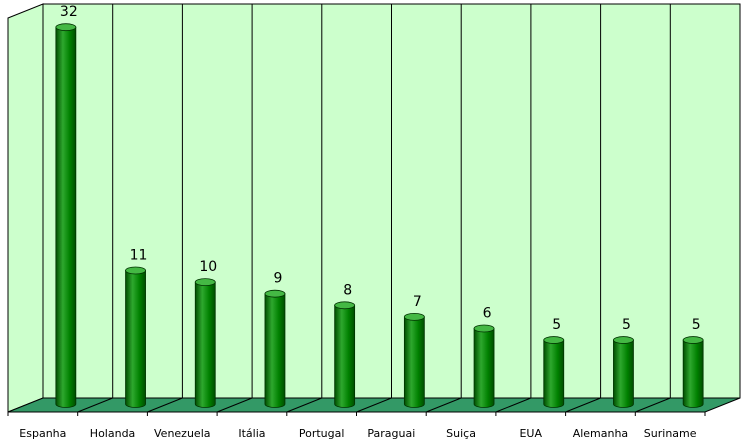 The height and width of the screenshot is (442, 742). Describe the element at coordinates (322, 433) in the screenshot. I see `x-tick-label: Portugal` at that location.